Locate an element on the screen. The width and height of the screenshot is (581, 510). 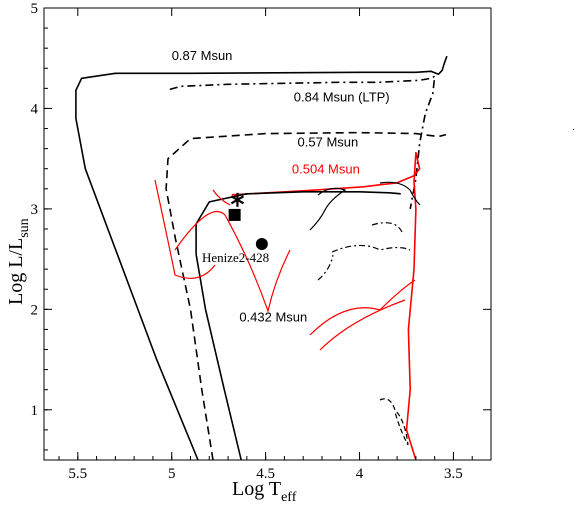
annotation-label: 0.87 Msun is located at coordinates (202, 55).